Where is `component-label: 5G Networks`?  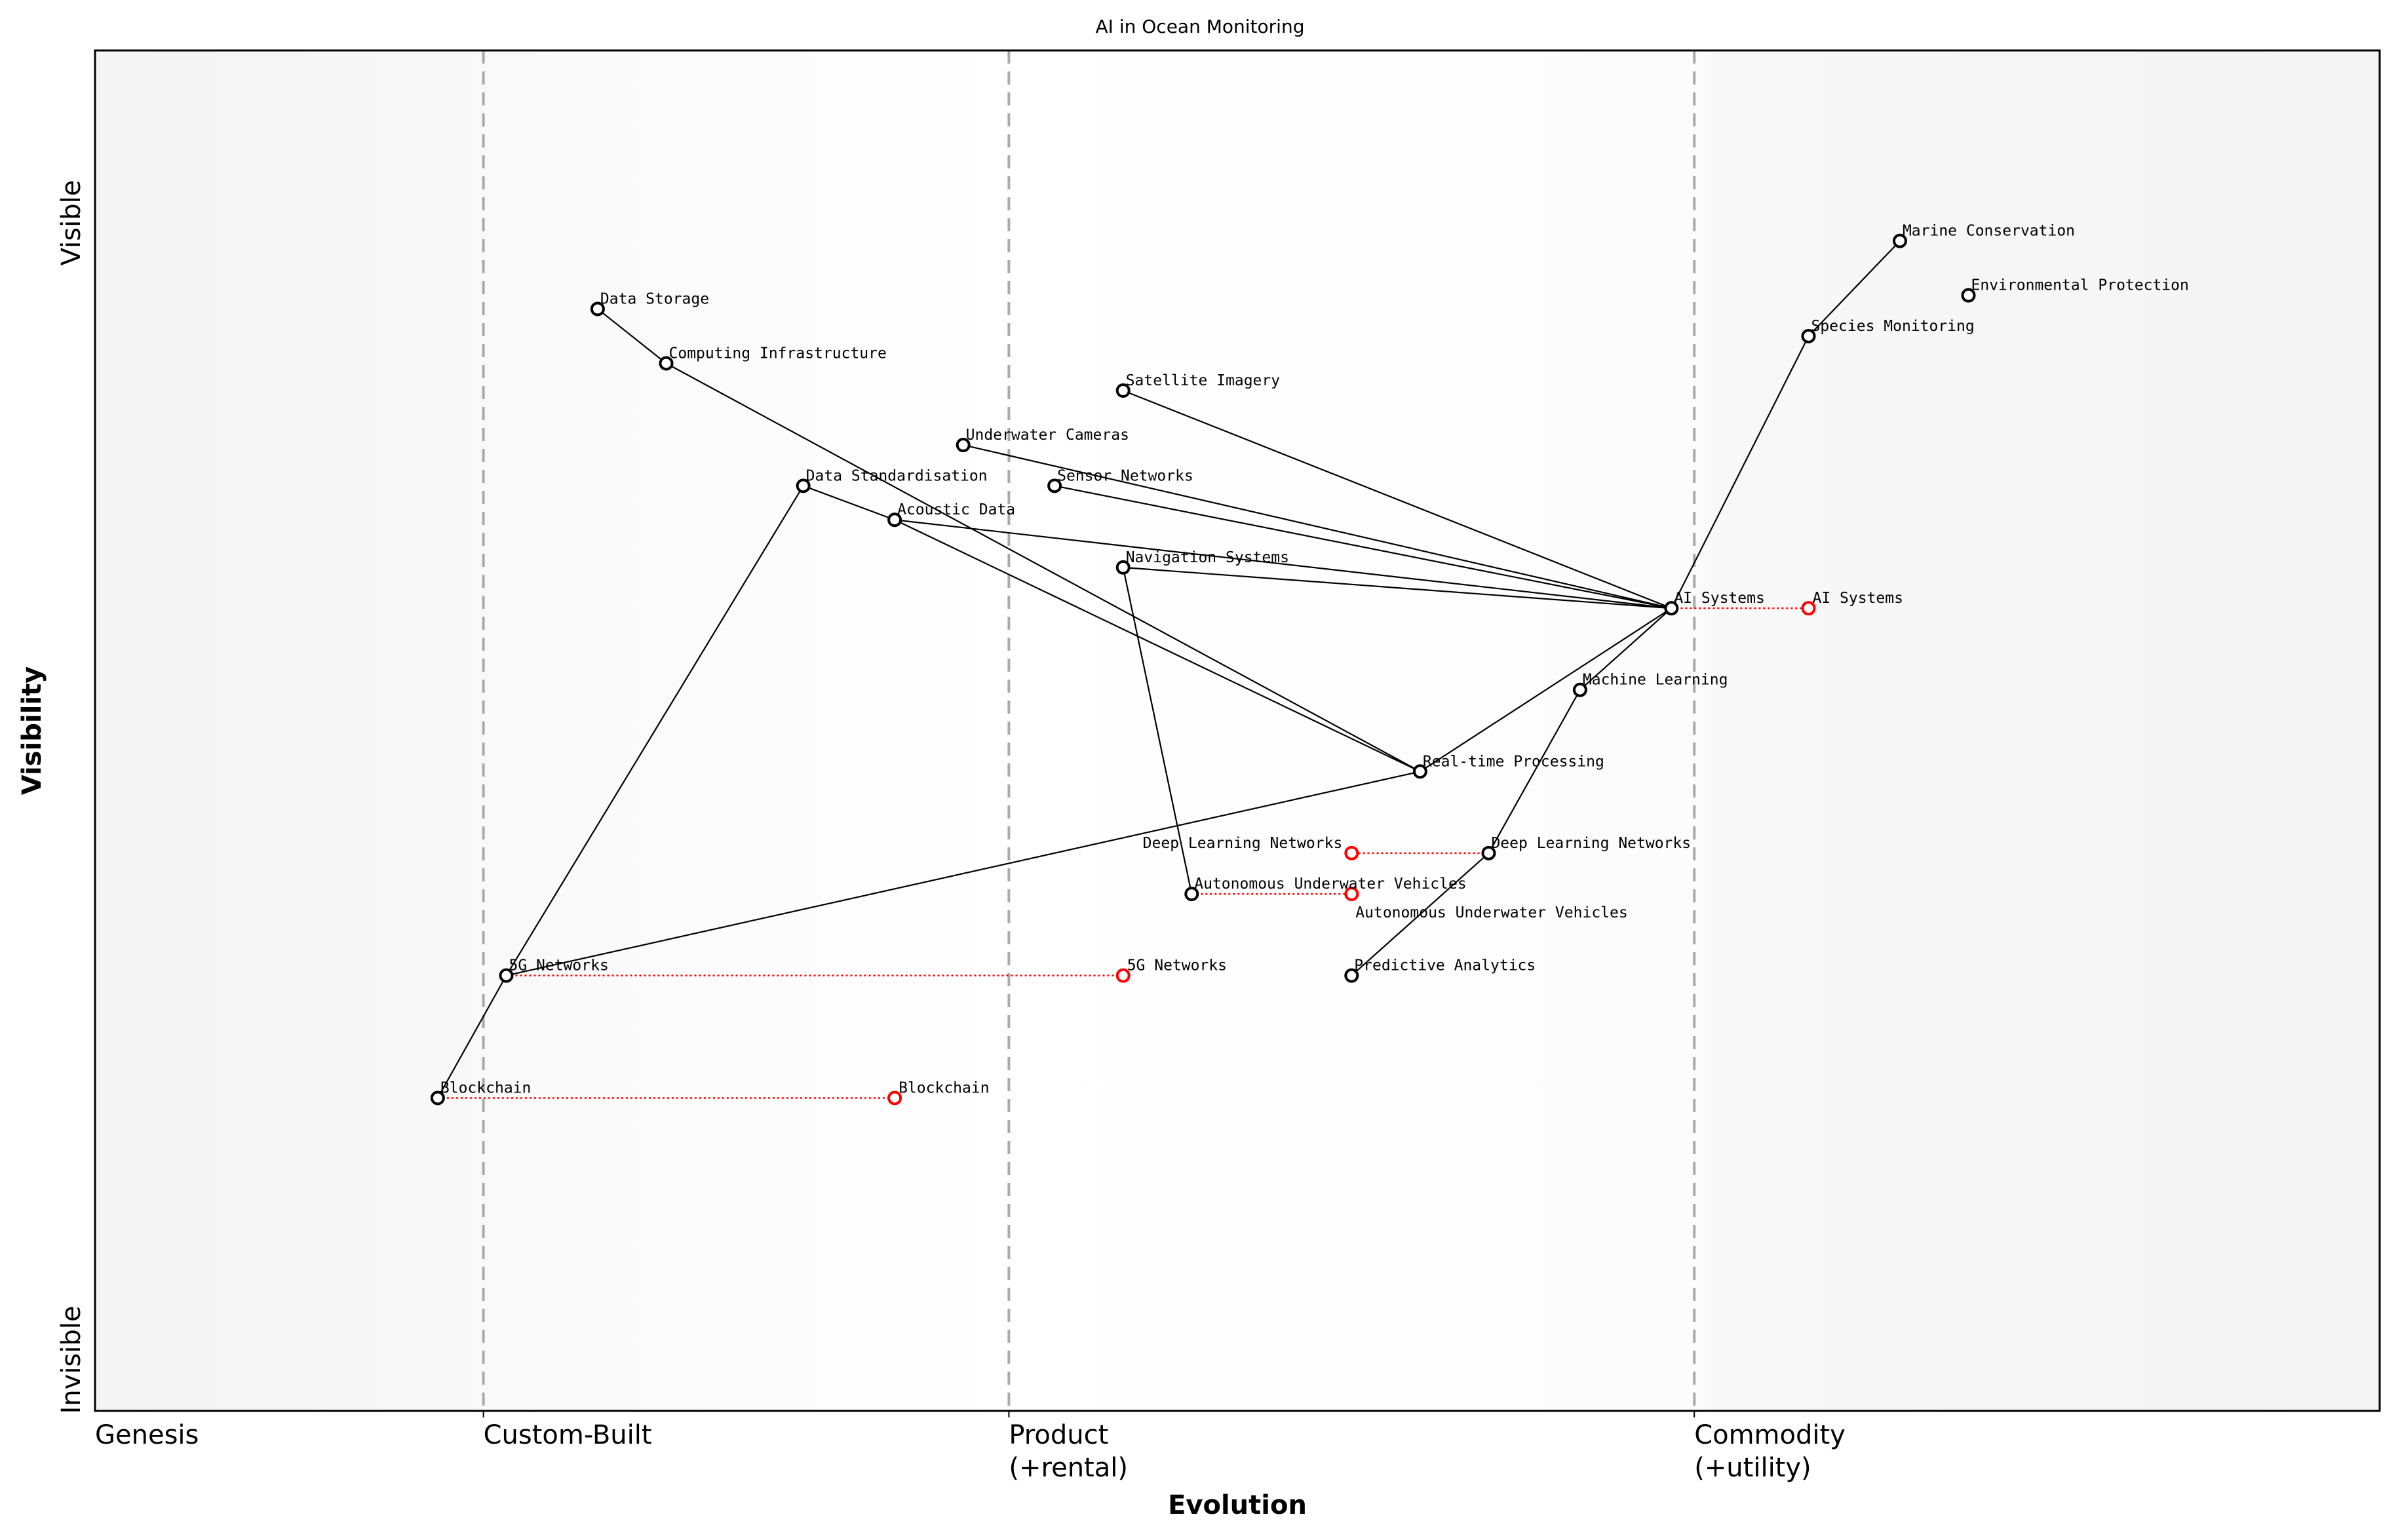 component-label: 5G Networks is located at coordinates (558, 965).